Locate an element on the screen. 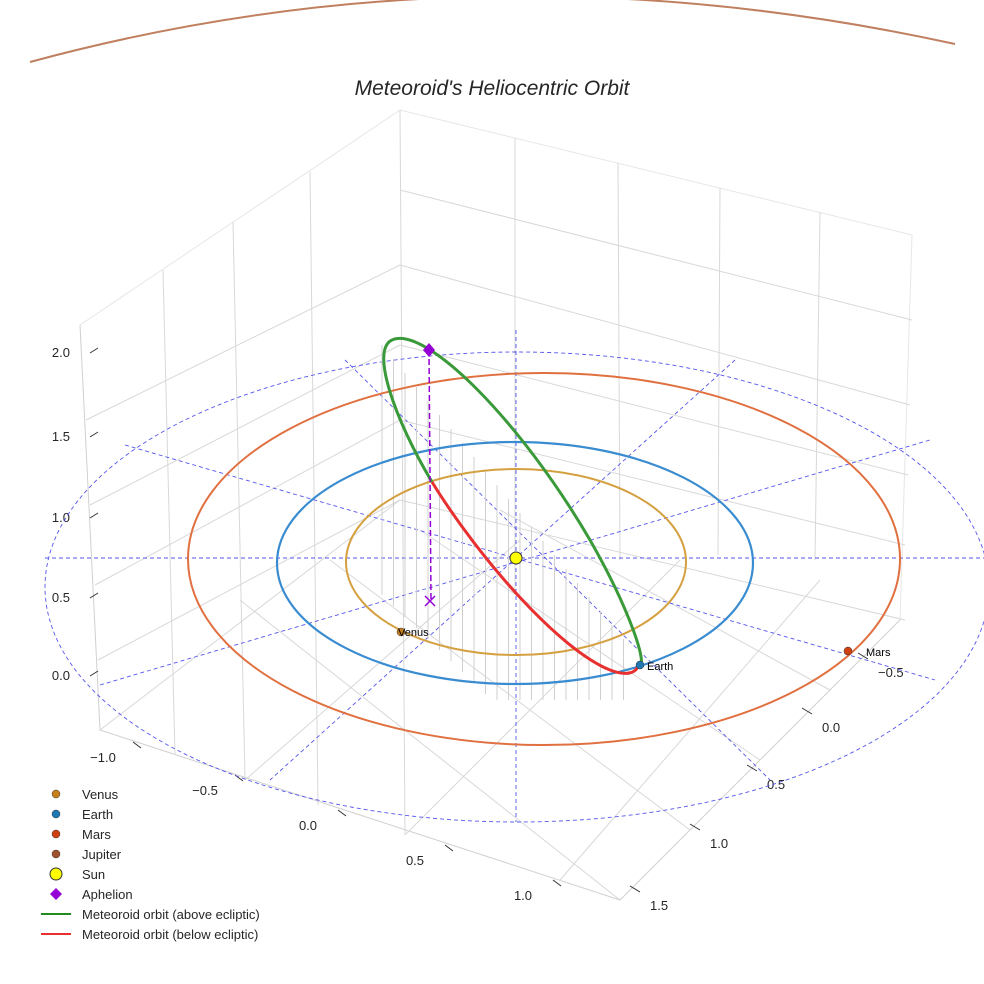  x-axis-tick-label: 0.5 is located at coordinates (415, 860).